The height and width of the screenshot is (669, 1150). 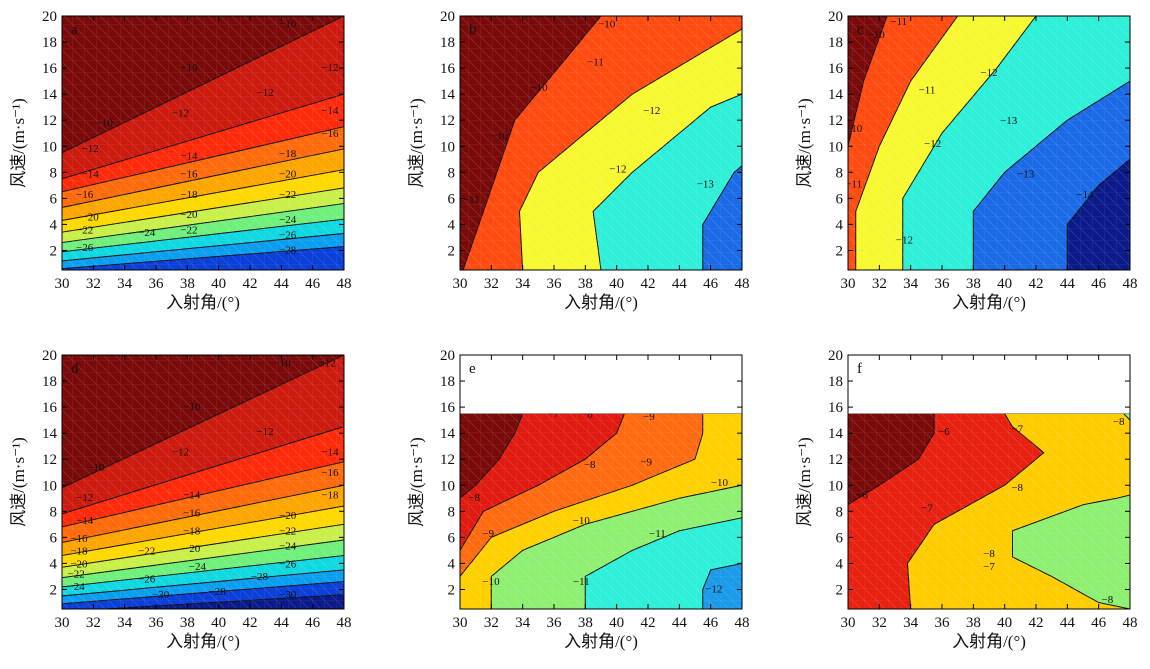 I want to click on contour-fill: −10 −10 −11 −11 −11 −12 −12 −12 −13 −13 −14, so click(x=989, y=143).